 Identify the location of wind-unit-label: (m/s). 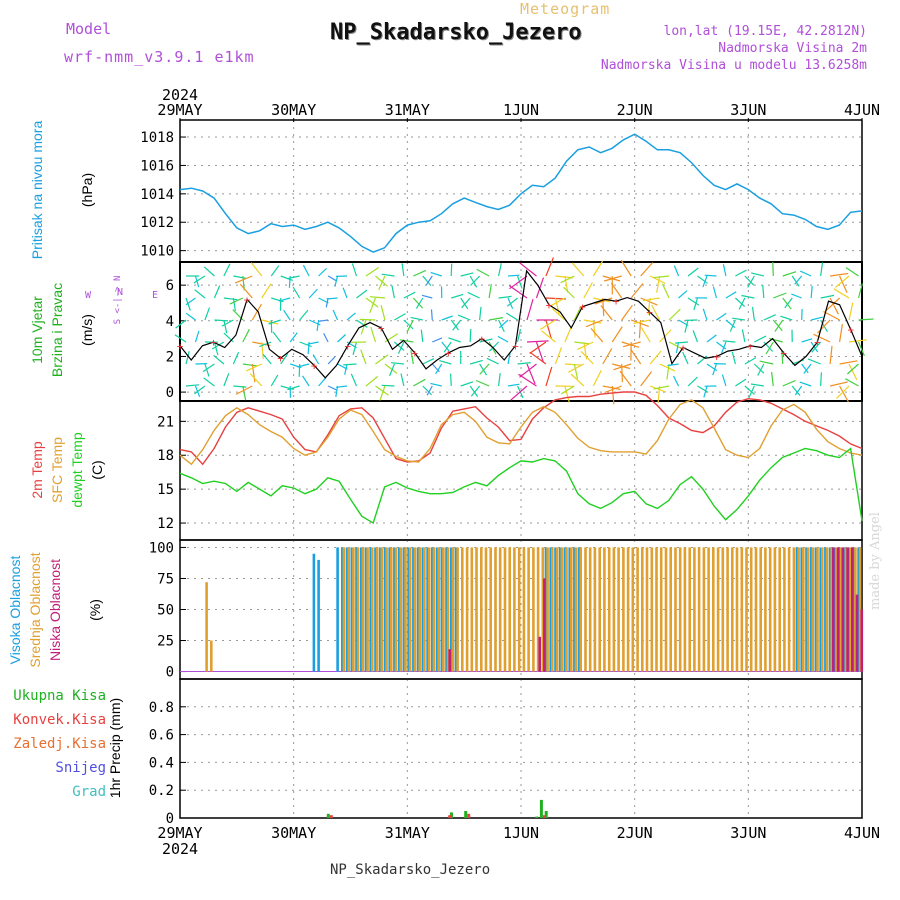
(87, 330).